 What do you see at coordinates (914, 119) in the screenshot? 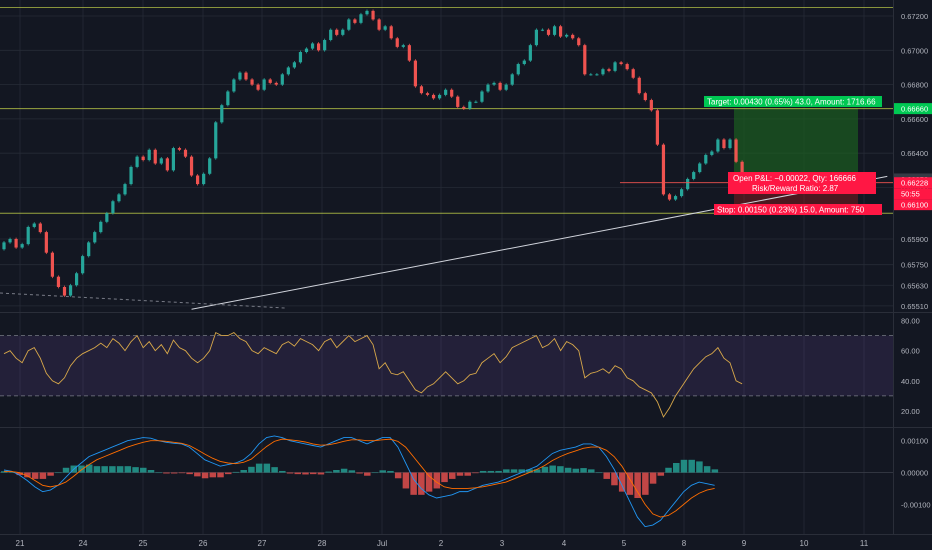
I see `price-tick-label: 0.66600` at bounding box center [914, 119].